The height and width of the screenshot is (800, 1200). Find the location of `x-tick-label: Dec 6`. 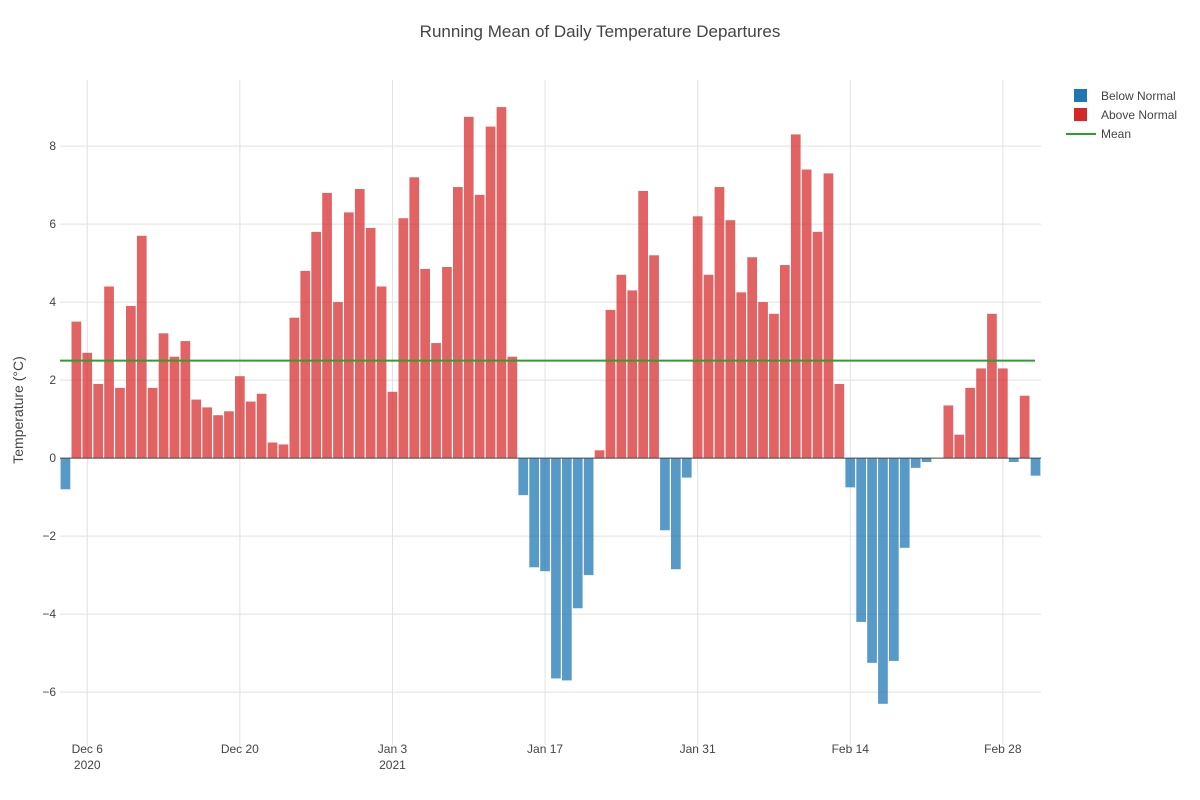

x-tick-label: Dec 6 is located at coordinates (88, 749).